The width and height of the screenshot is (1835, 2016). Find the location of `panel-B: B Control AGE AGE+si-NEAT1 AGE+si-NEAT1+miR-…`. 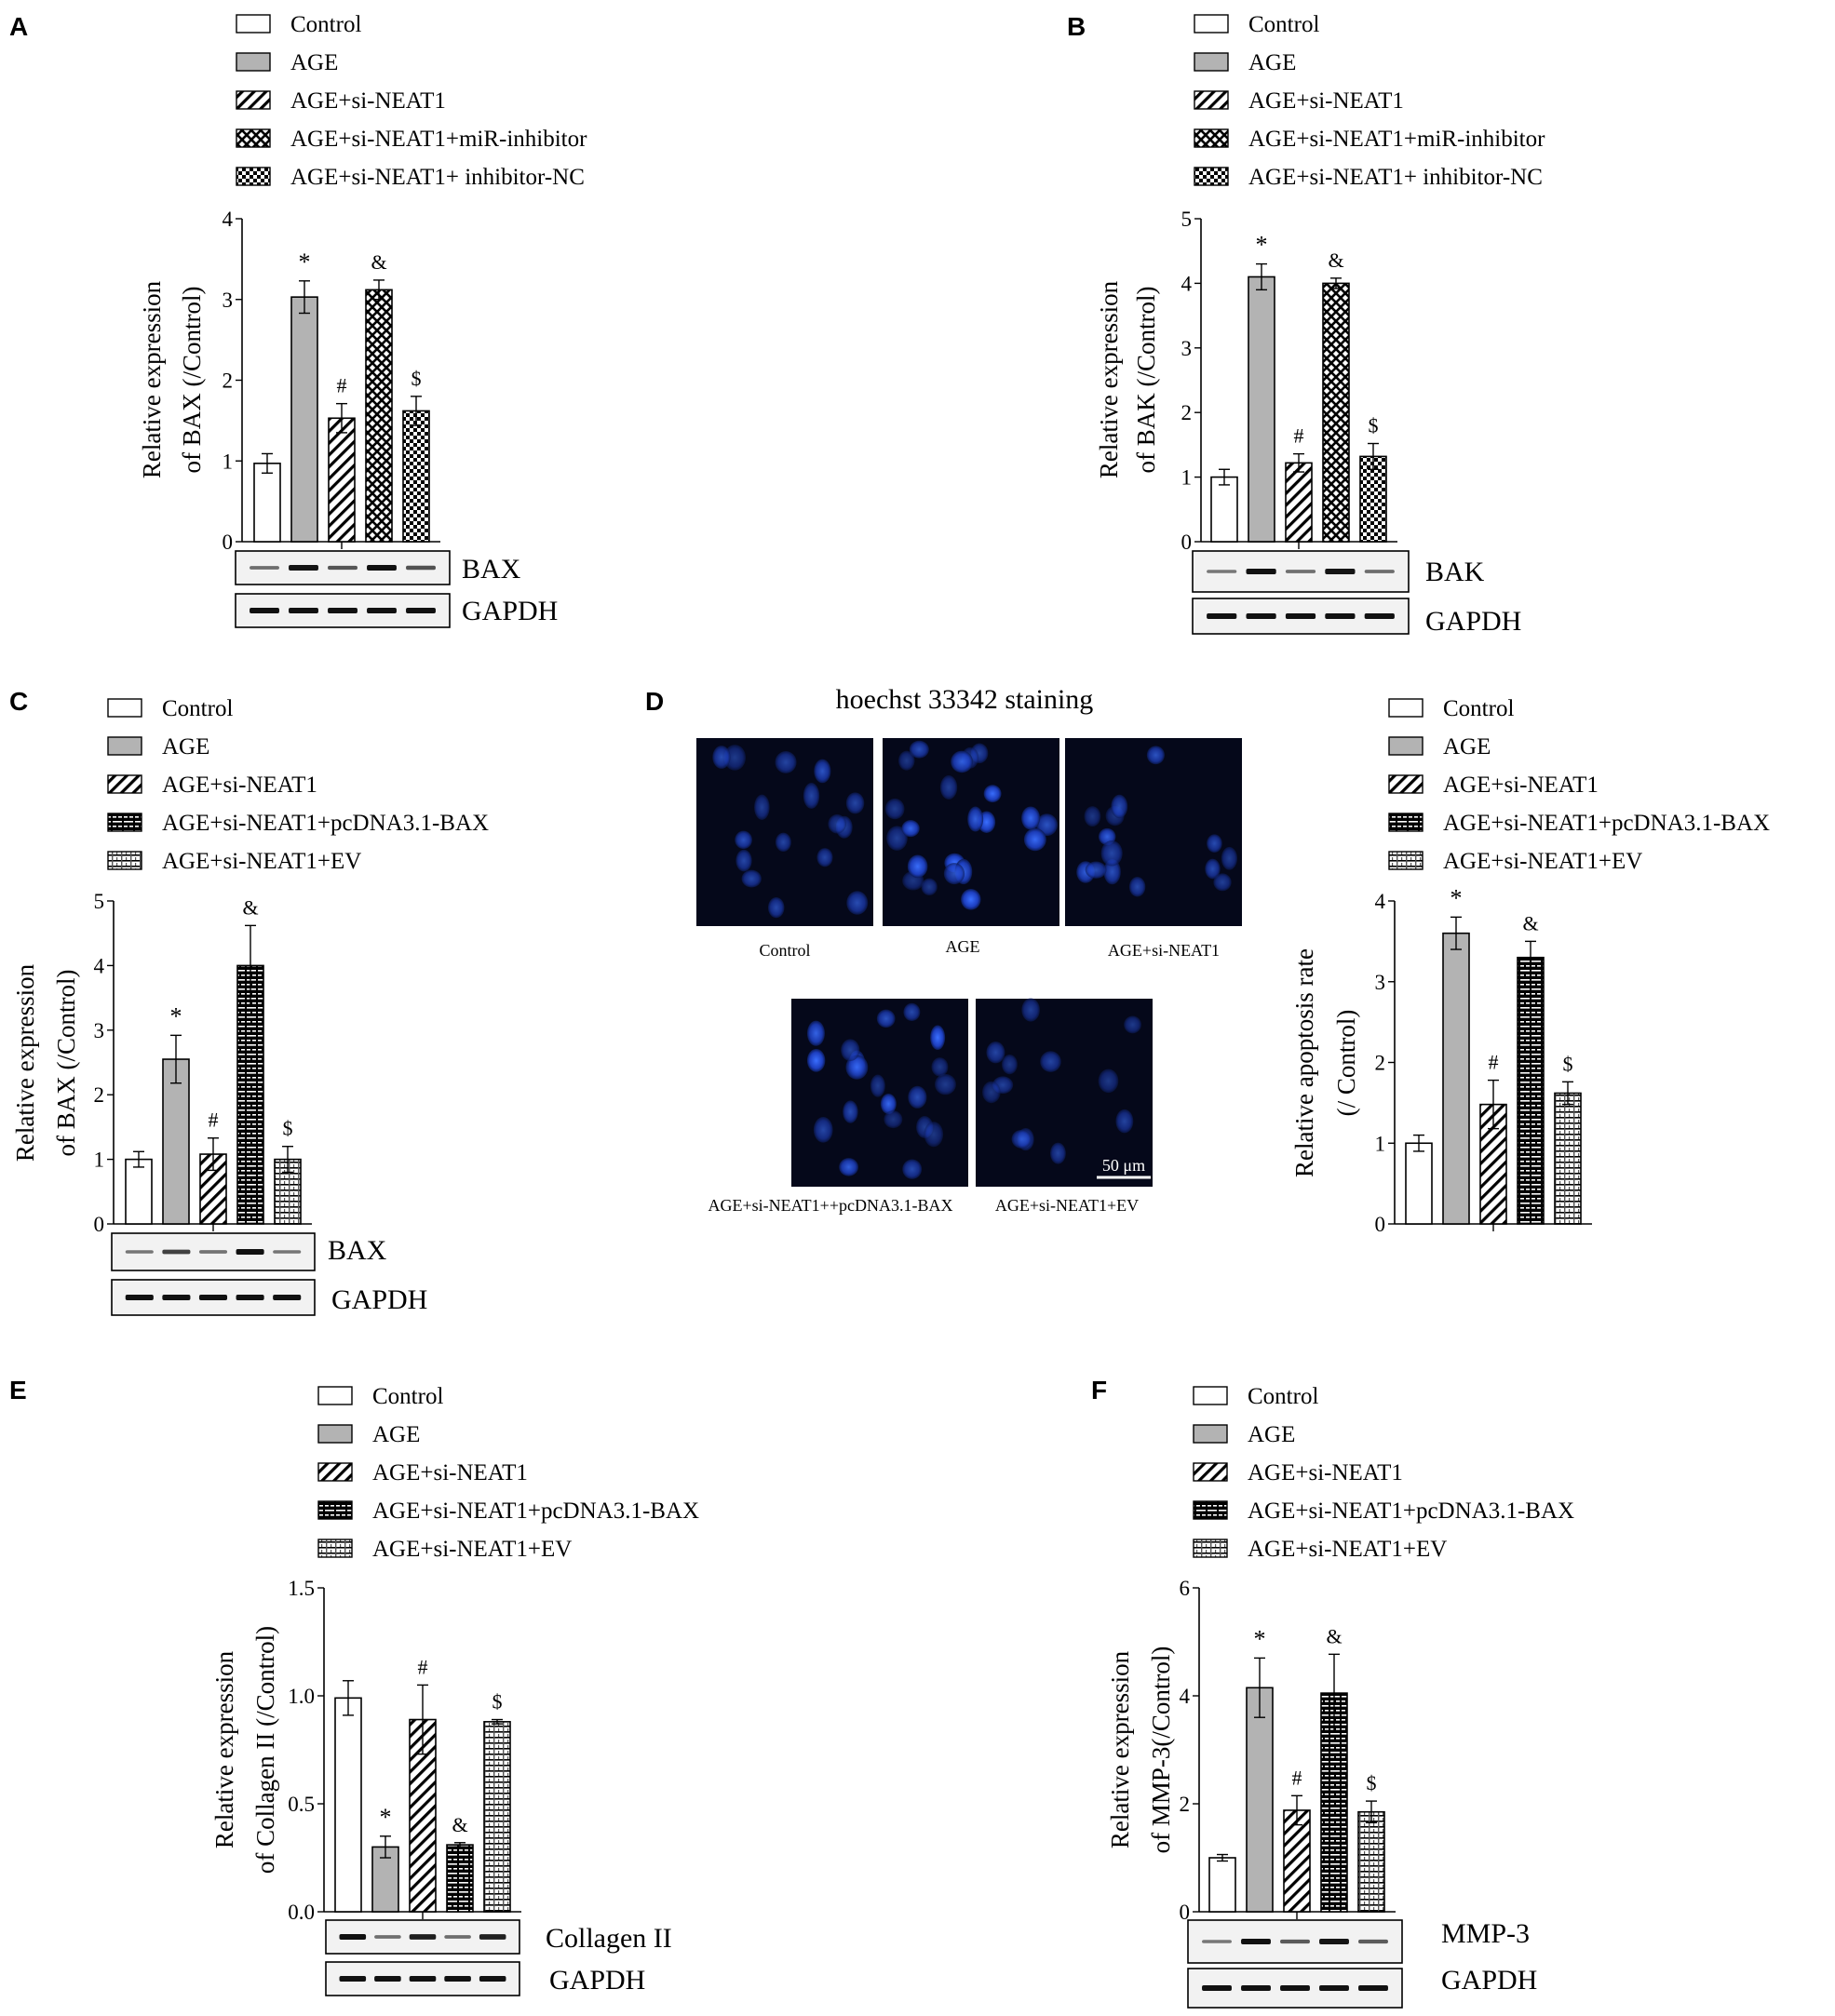

panel-B: B Control AGE AGE+si-NEAT1 AGE+si-NEAT1+miR-… is located at coordinates (1306, 324).